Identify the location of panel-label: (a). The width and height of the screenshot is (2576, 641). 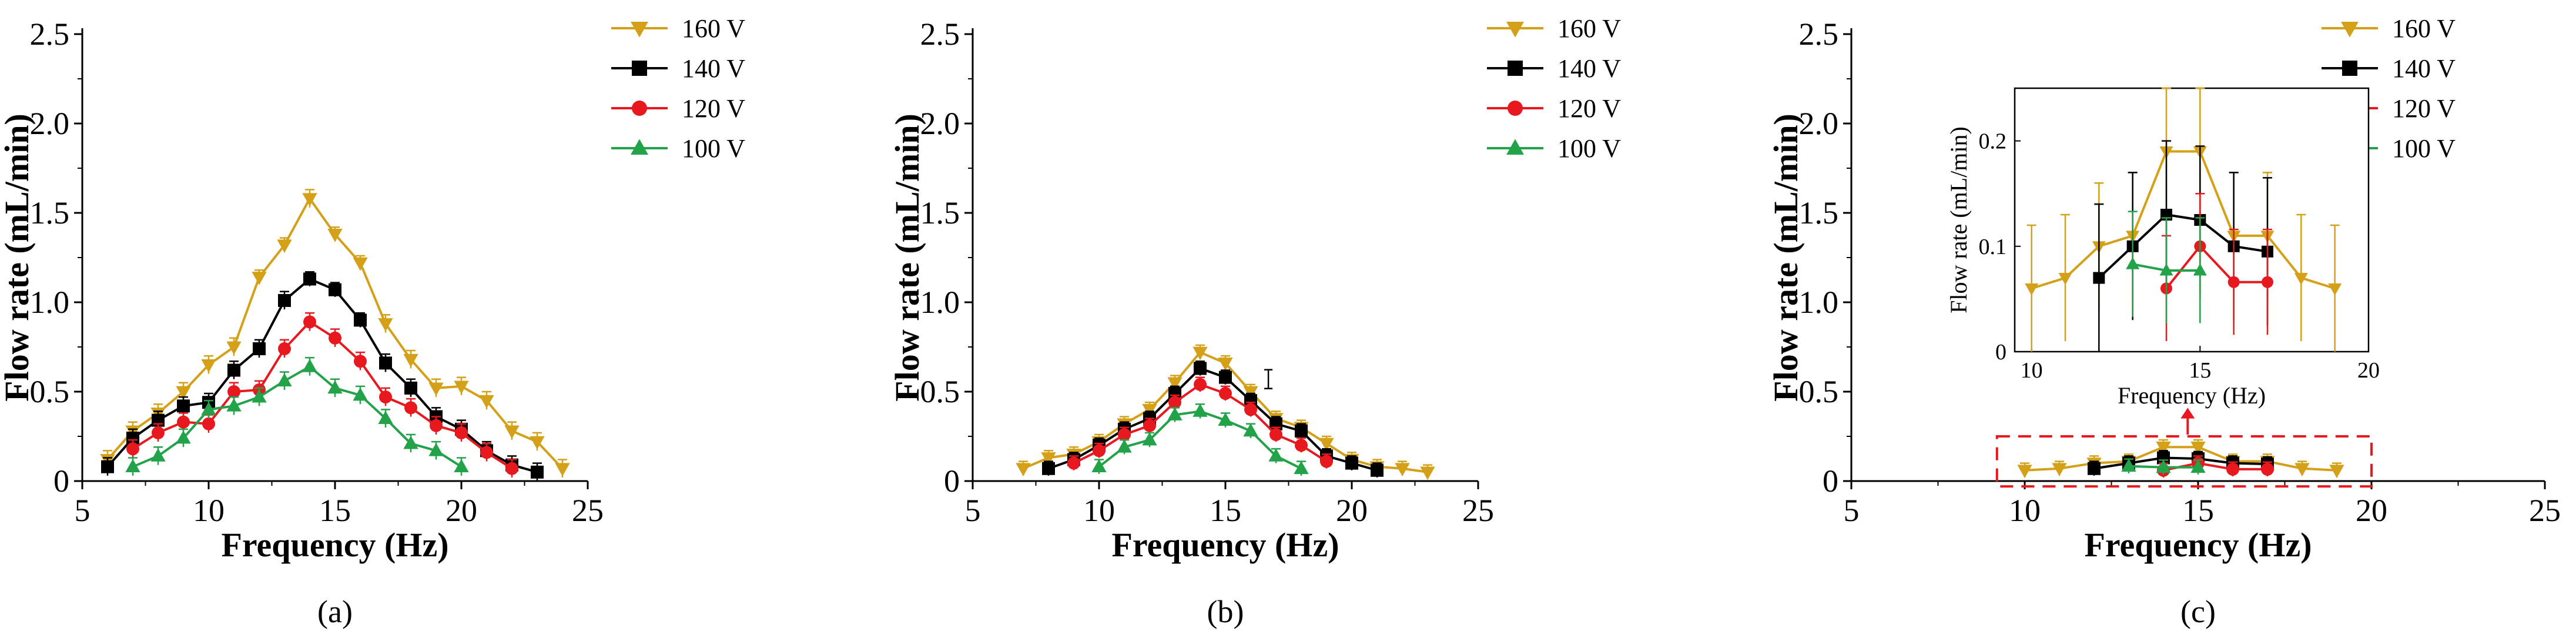
(335, 611).